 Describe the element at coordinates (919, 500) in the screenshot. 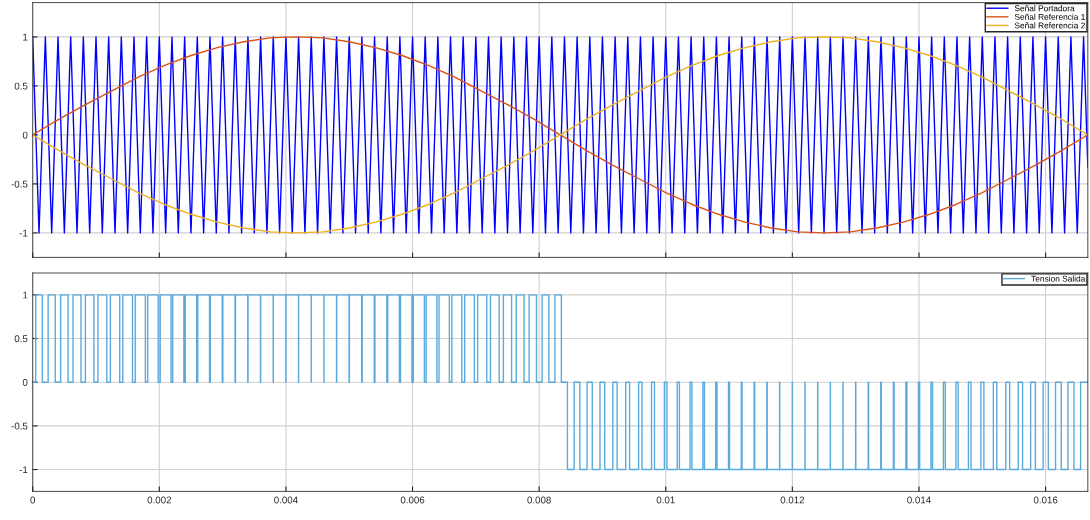

I see `x-tick-label: 0.014` at that location.